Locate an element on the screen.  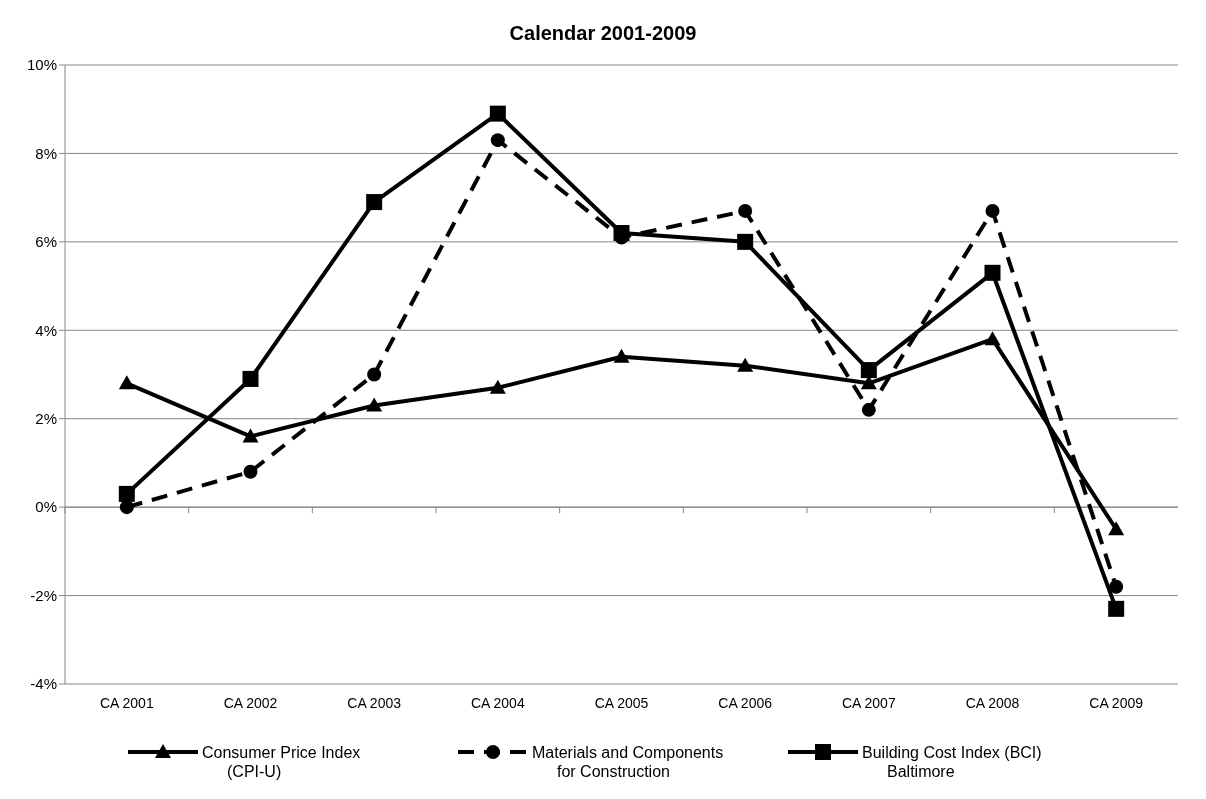
chart-title: Calendar 2001-2009 is located at coordinates (603, 33).